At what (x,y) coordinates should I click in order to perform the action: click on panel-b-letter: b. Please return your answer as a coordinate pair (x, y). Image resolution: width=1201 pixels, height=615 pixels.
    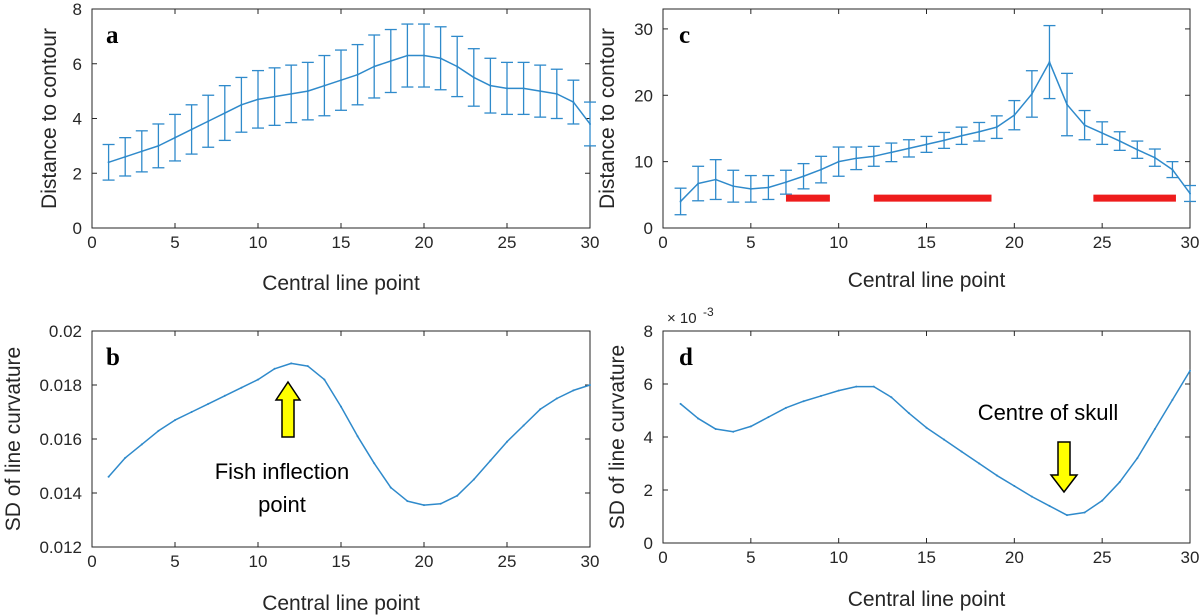
    Looking at the image, I should click on (113, 357).